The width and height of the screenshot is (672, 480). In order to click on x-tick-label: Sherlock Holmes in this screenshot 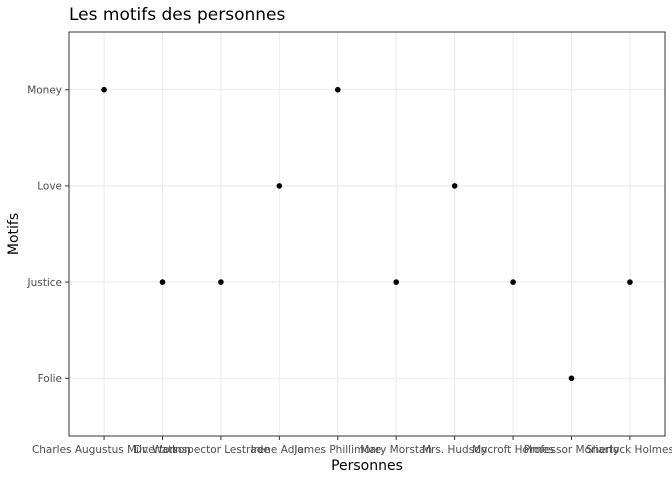, I will do `click(629, 450)`.